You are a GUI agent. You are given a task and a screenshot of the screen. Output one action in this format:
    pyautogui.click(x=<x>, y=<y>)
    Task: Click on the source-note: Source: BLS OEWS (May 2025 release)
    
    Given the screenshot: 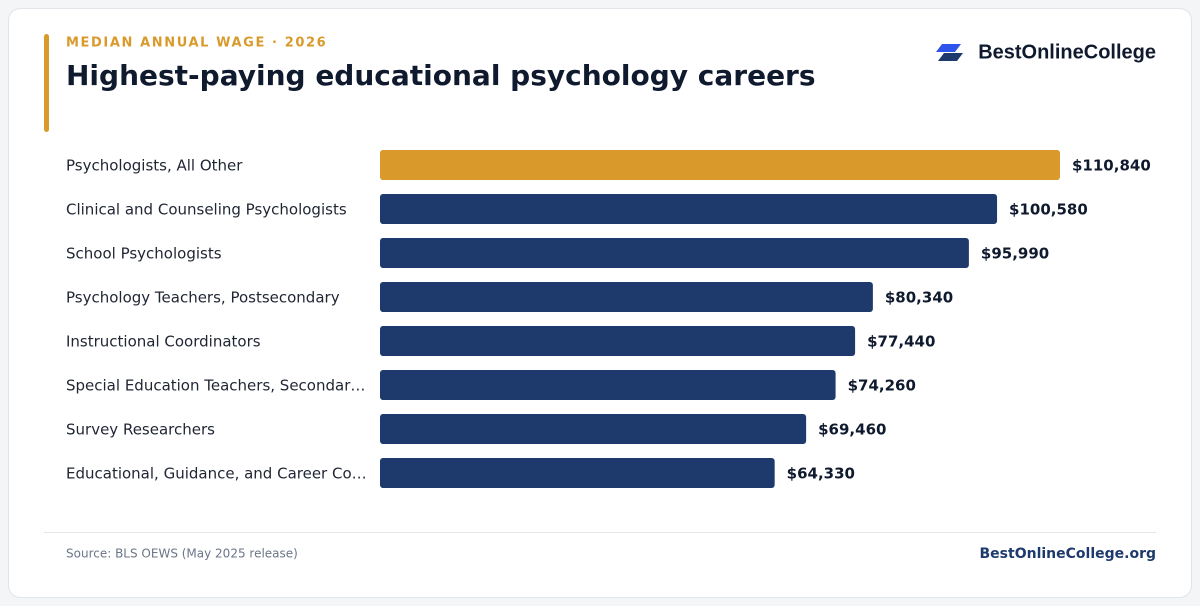 What is the action you would take?
    pyautogui.click(x=182, y=554)
    